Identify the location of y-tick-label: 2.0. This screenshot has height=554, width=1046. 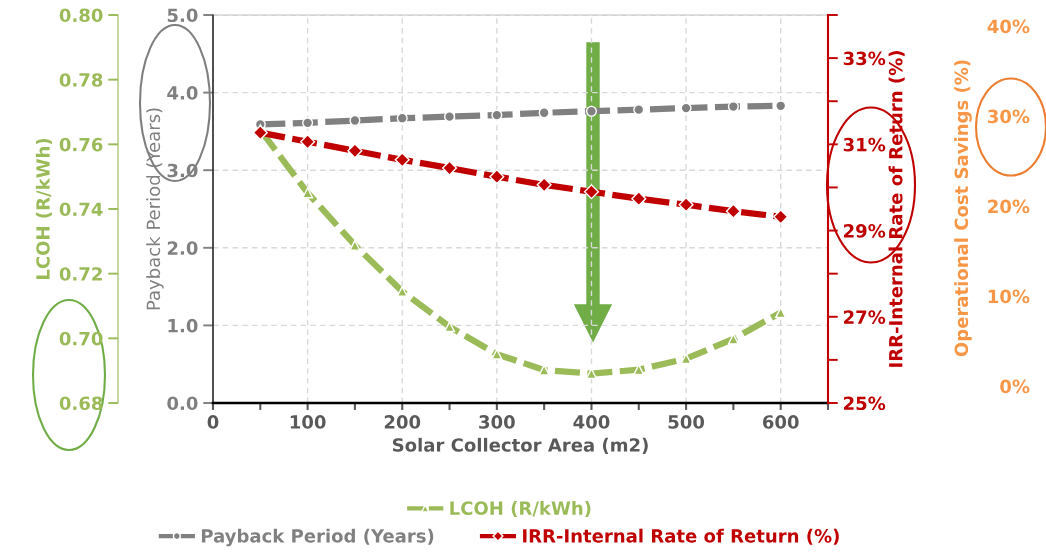
(182, 248).